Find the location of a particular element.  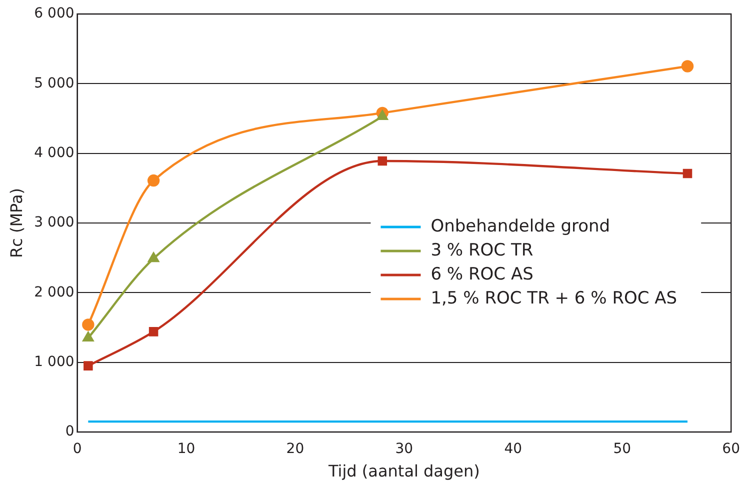

y-tick-label: 6 000 is located at coordinates (54, 14).